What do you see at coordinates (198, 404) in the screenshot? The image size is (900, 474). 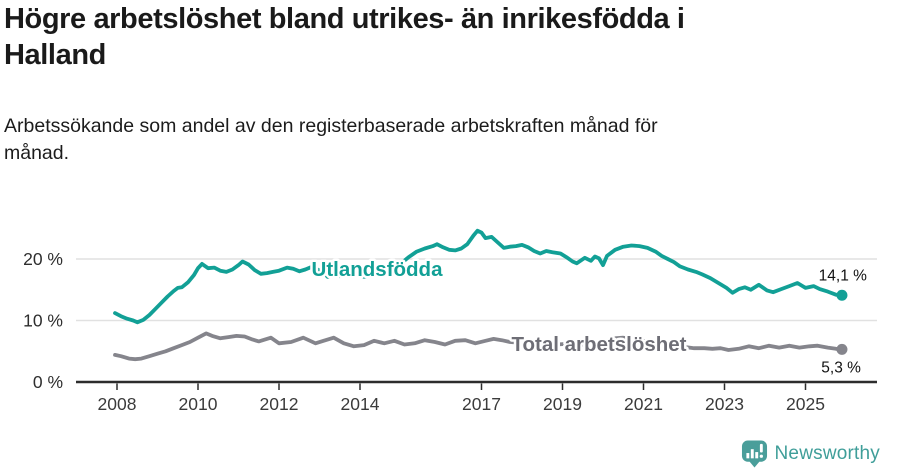 I see `x-axis-label: 2010` at bounding box center [198, 404].